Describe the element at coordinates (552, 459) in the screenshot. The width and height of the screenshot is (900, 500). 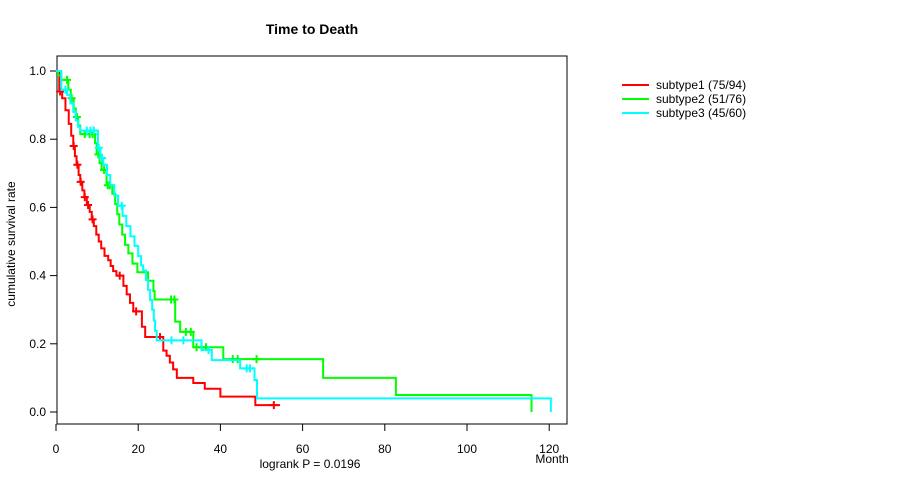
I see `x-axis-label: Month` at that location.